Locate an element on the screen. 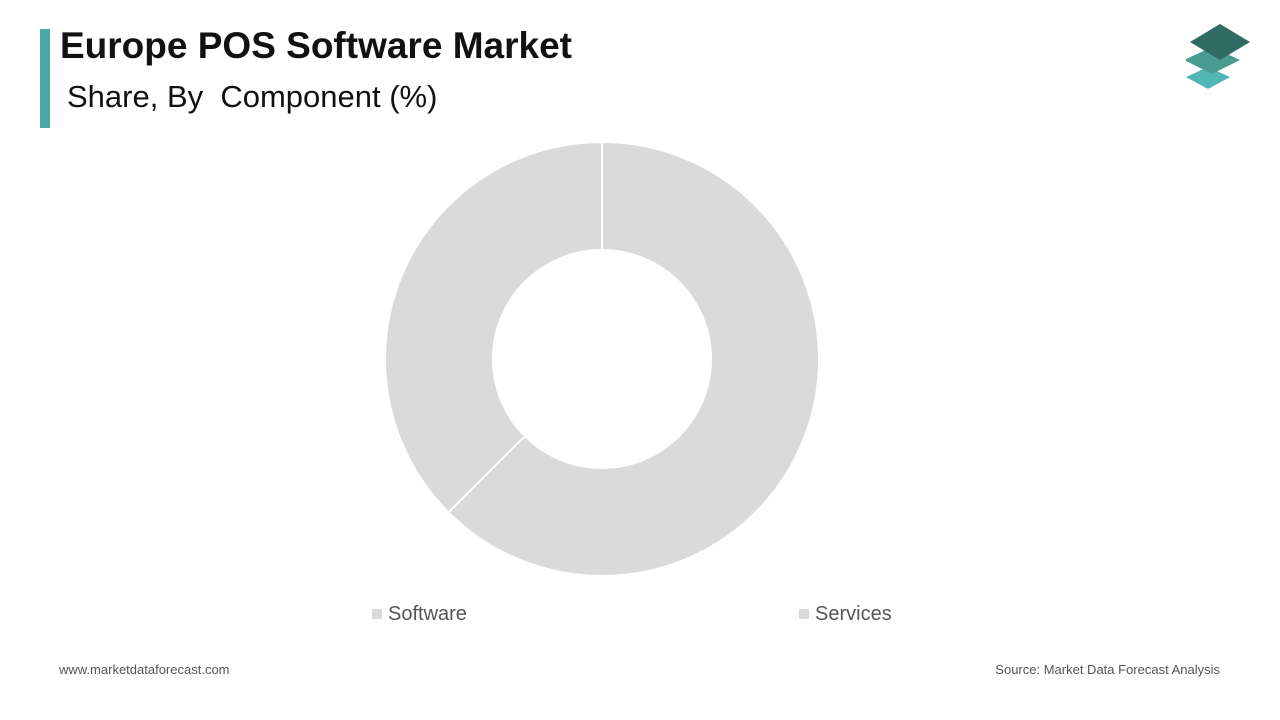 Image resolution: width=1280 pixels, height=720 pixels. layered-stack-icon is located at coordinates (1218, 56).